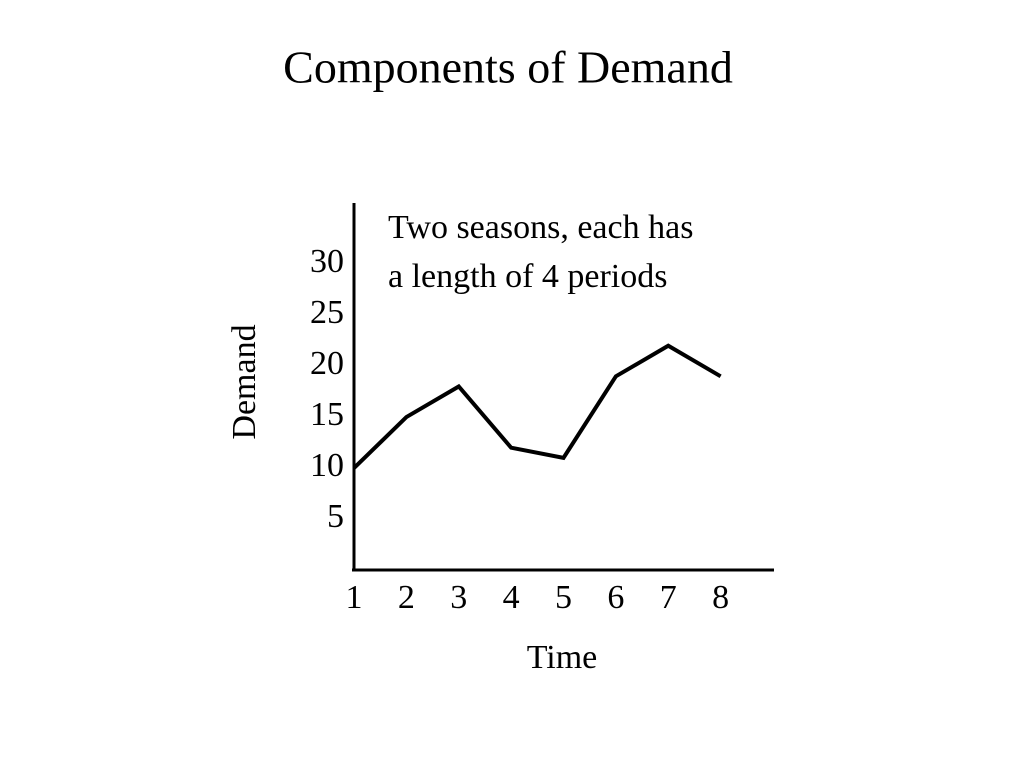  Describe the element at coordinates (537, 406) in the screenshot. I see `data-line` at that location.